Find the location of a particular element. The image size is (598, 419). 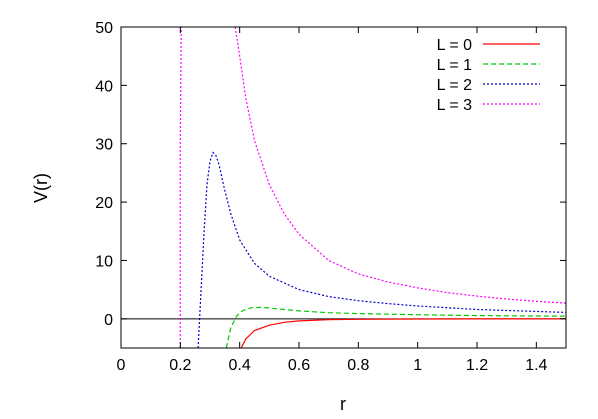

x-tick-label: 0.2 is located at coordinates (180, 365).